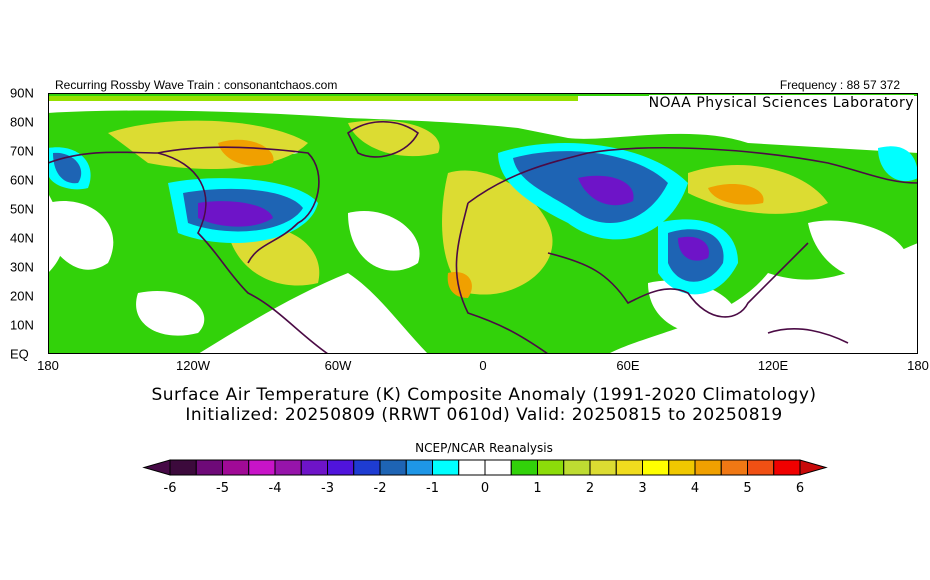  I want to click on colorbar-label: 5, so click(747, 488).